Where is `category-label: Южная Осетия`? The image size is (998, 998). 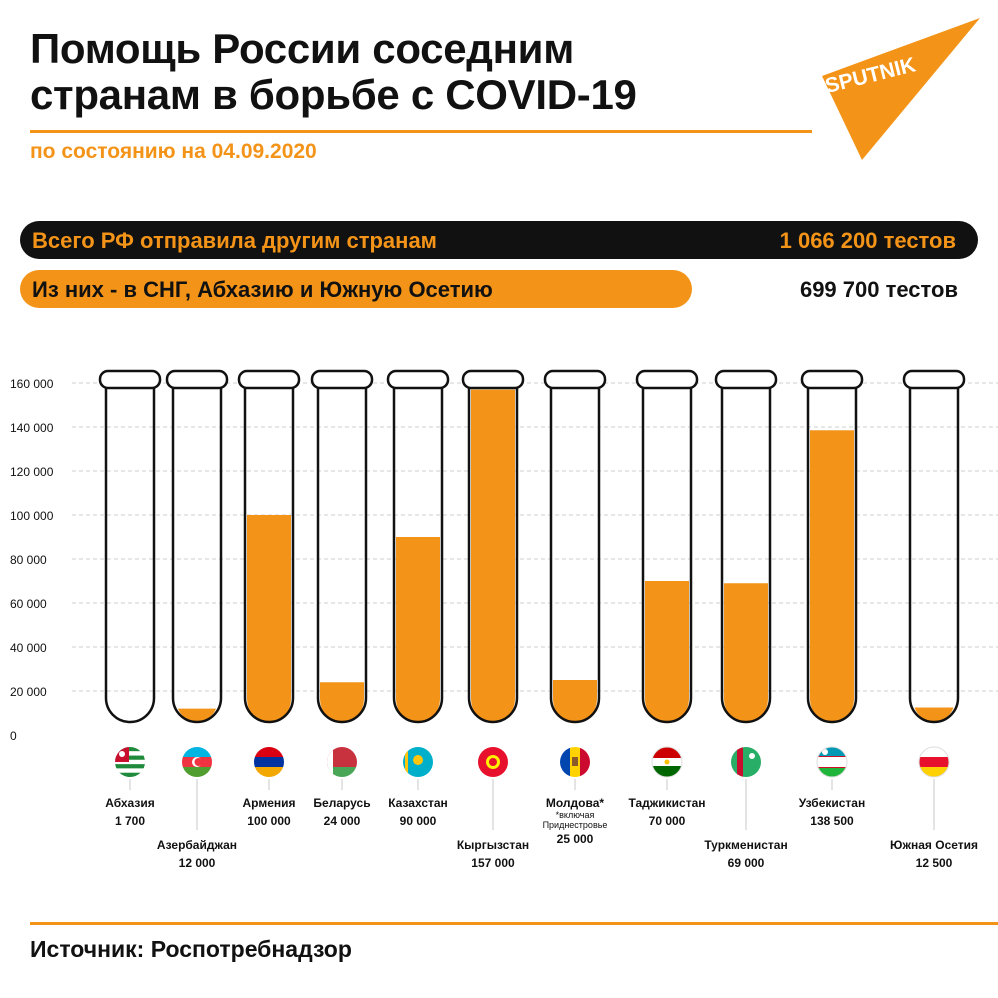
category-label: Южная Осетия is located at coordinates (934, 845).